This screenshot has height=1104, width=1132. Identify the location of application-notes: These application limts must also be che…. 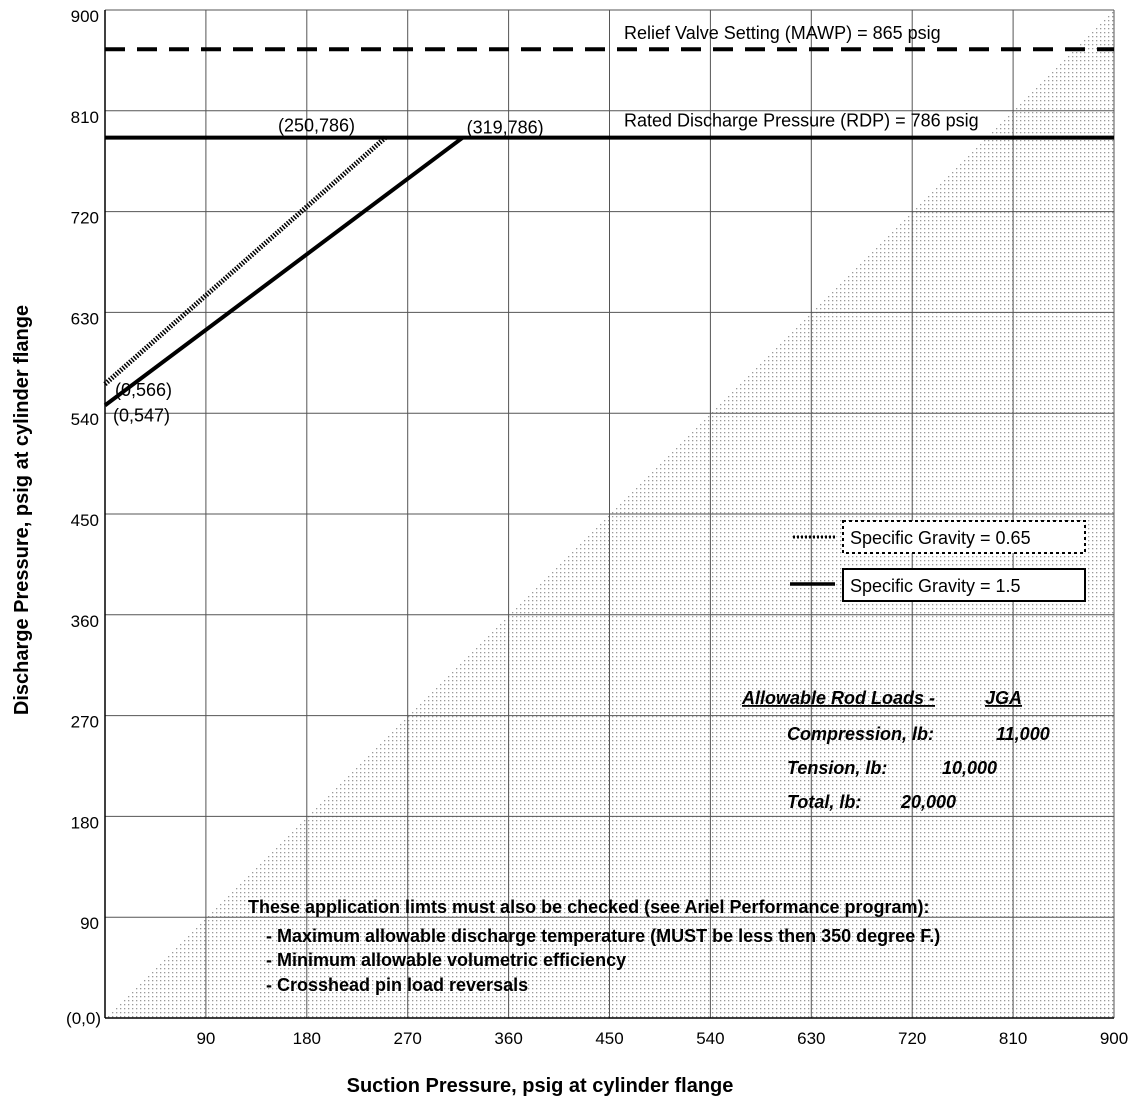
(594, 946).